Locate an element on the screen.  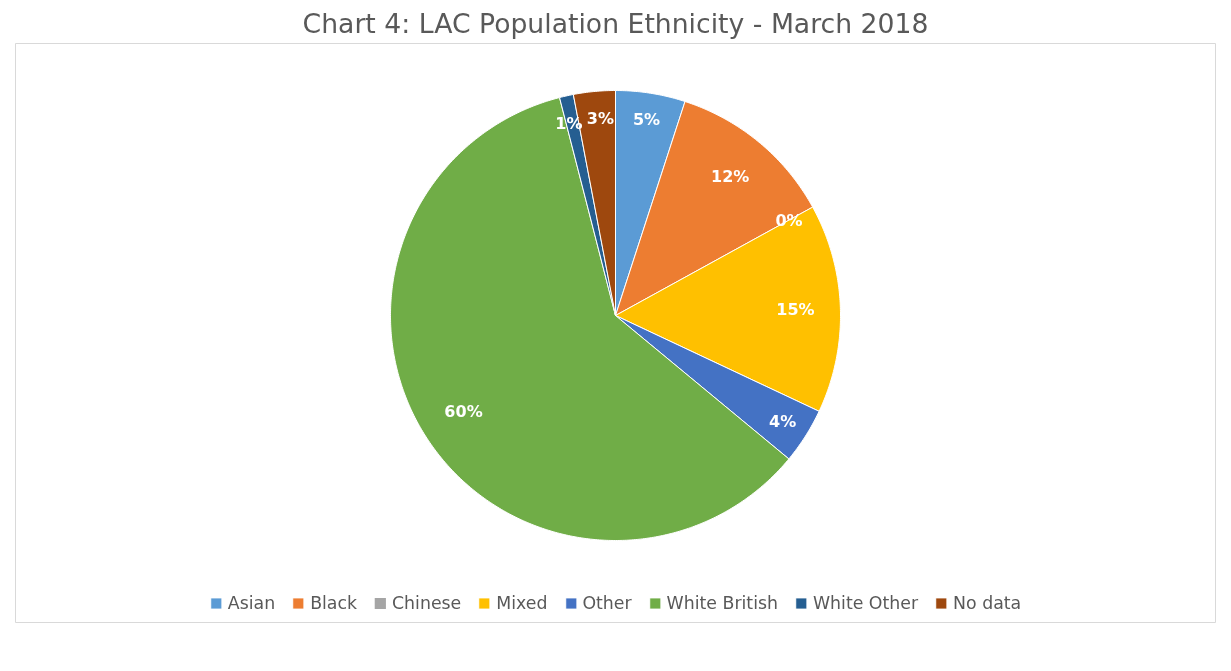
legend-label: Asian is located at coordinates (251, 603).